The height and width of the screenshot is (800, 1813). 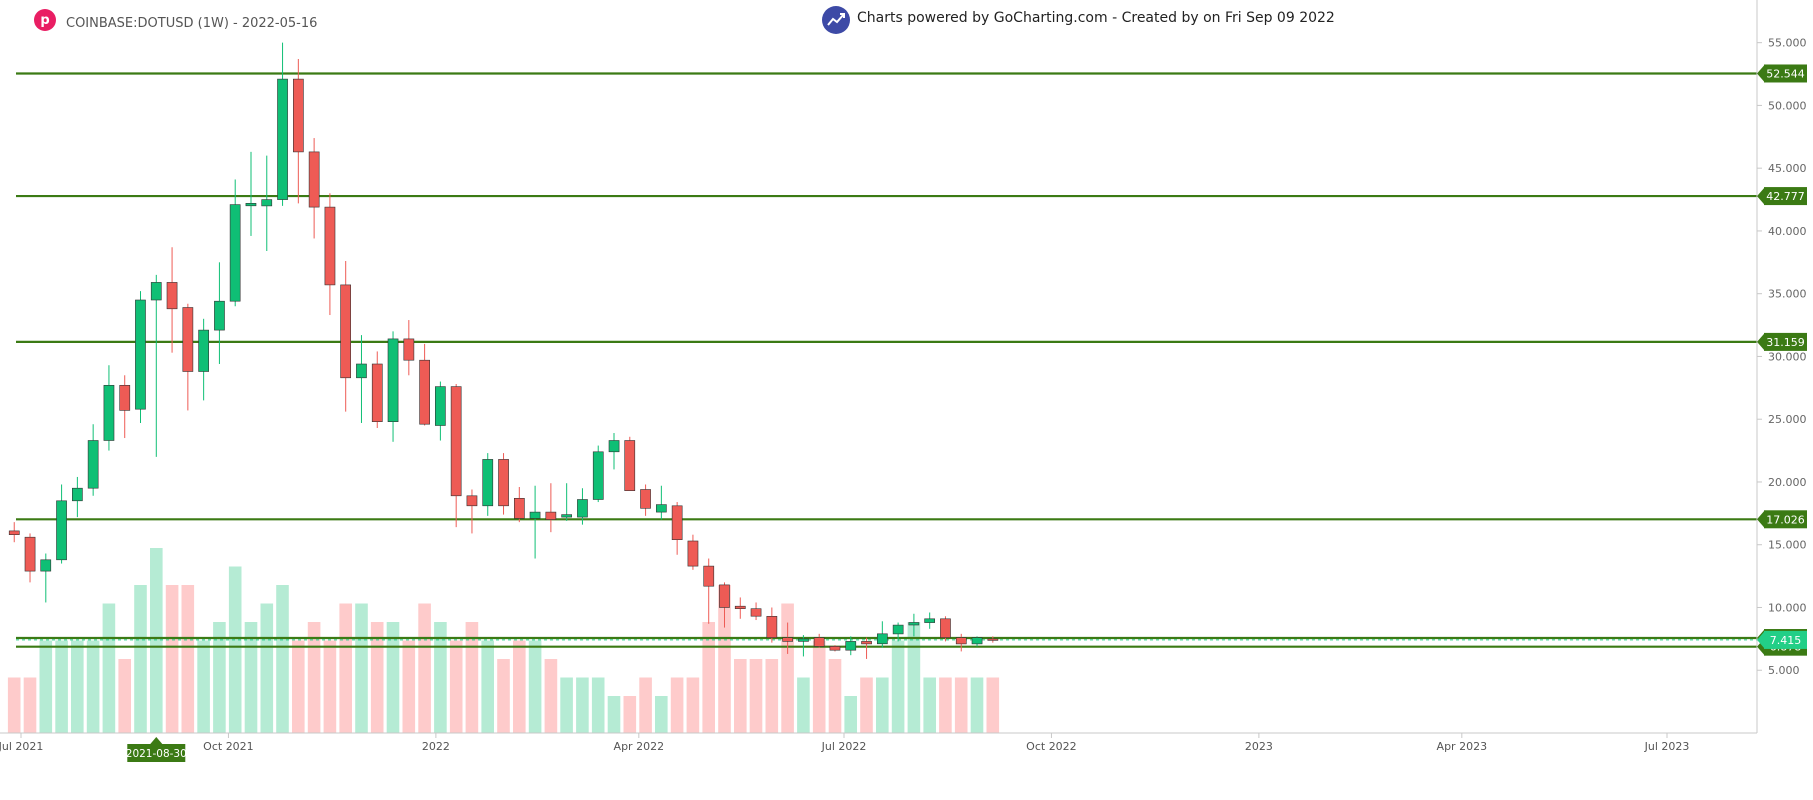 What do you see at coordinates (1787, 545) in the screenshot?
I see `y-tick-label: 15.000` at bounding box center [1787, 545].